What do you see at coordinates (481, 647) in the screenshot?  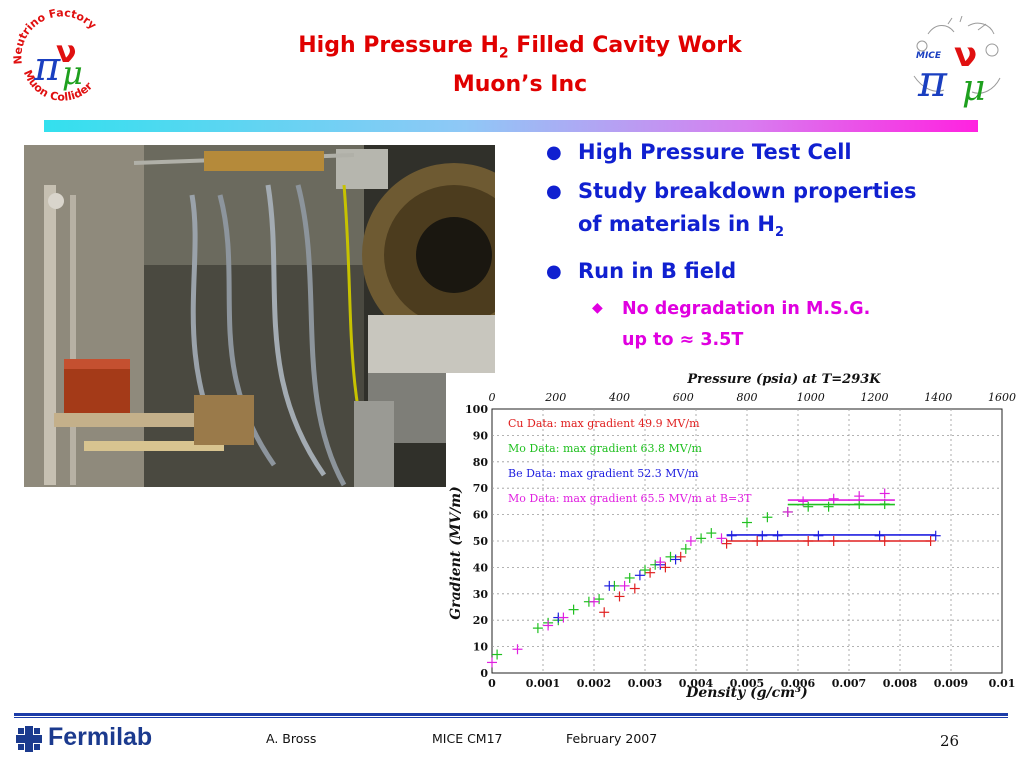 I see `y-tick-label: 10` at bounding box center [481, 647].